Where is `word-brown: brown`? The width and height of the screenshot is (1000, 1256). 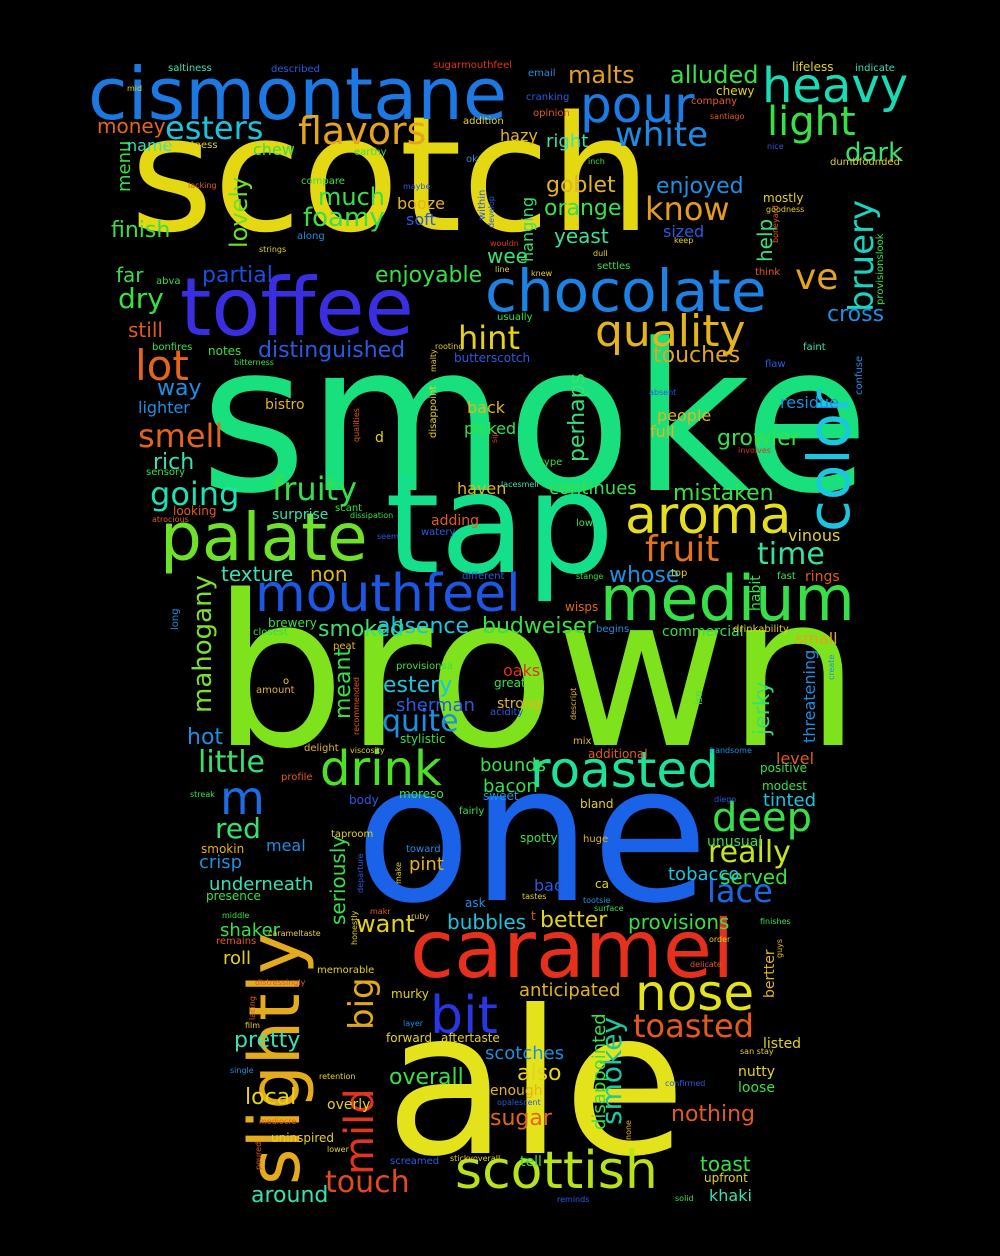 word-brown: brown is located at coordinates (536, 672).